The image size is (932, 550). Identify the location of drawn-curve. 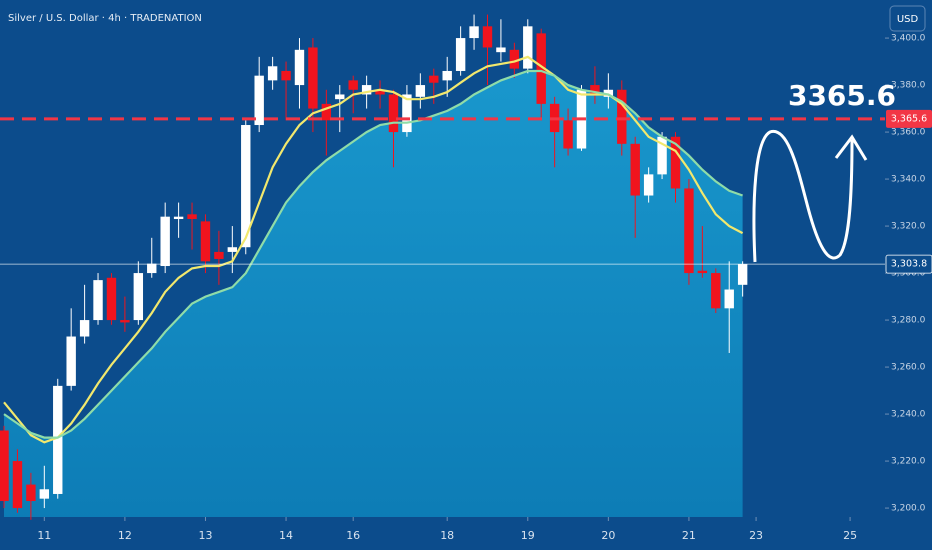
(803, 196).